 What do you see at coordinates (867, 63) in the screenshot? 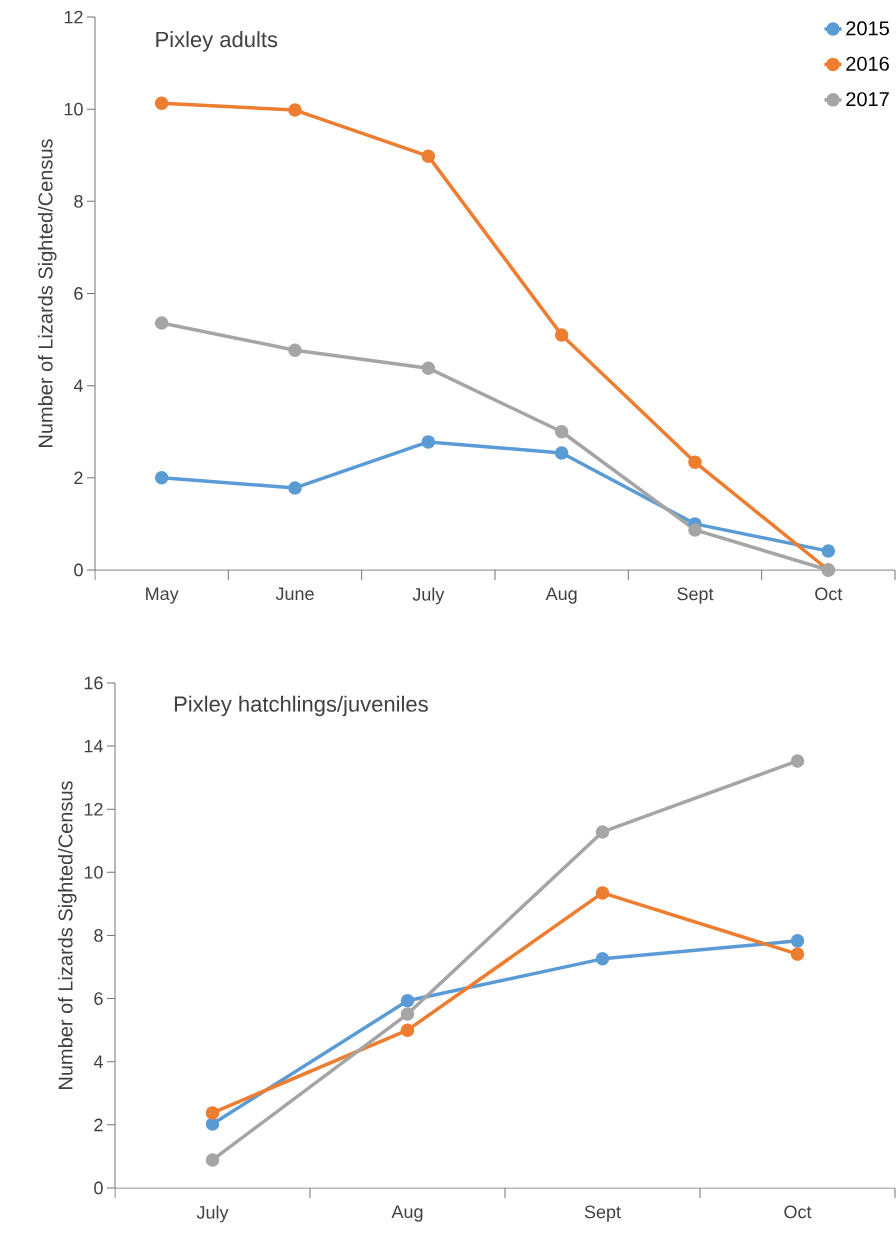
I see `legend-label: 2016` at bounding box center [867, 63].